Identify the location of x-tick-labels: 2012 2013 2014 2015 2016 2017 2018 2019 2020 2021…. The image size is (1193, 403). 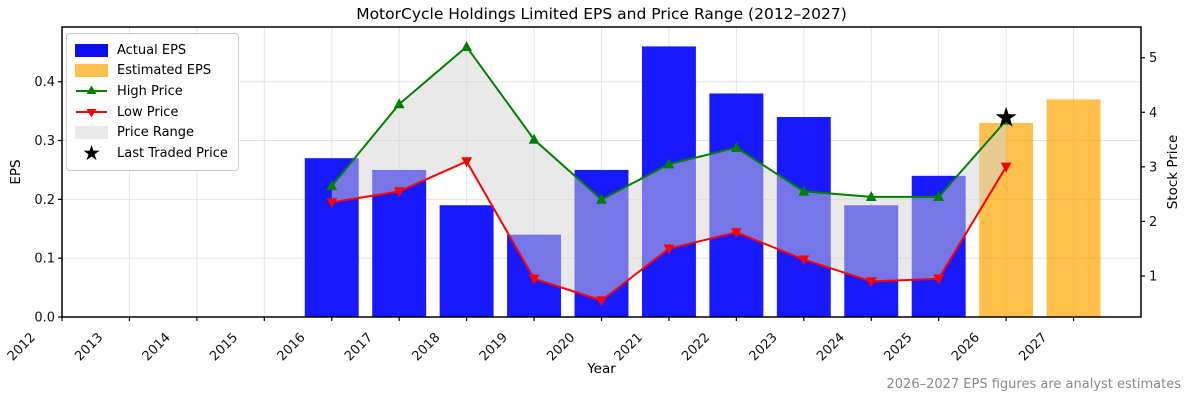
(528, 347).